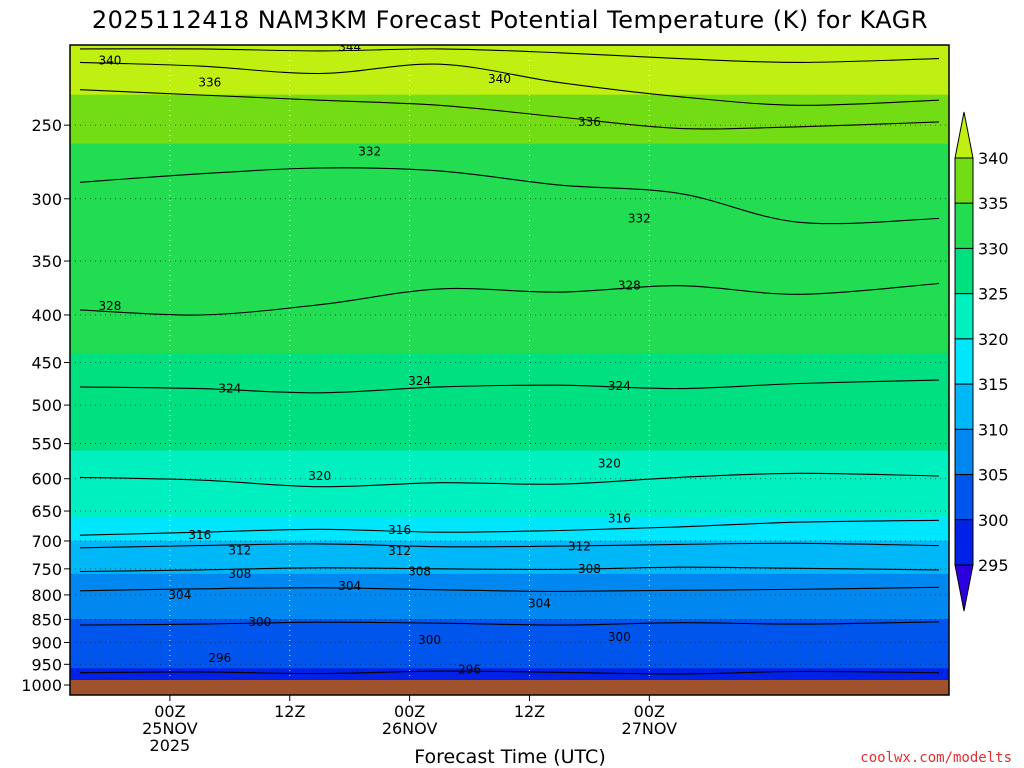  I want to click on colorbar-label: 315, so click(993, 384).